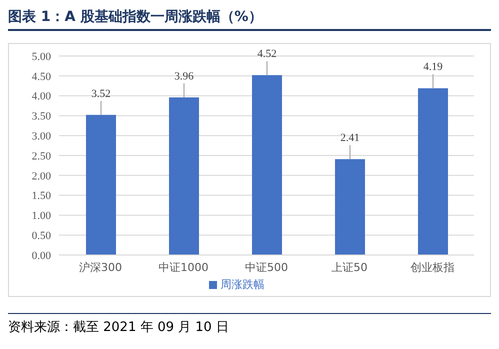  What do you see at coordinates (42, 236) in the screenshot?
I see `y-tick-label: 0.50` at bounding box center [42, 236].